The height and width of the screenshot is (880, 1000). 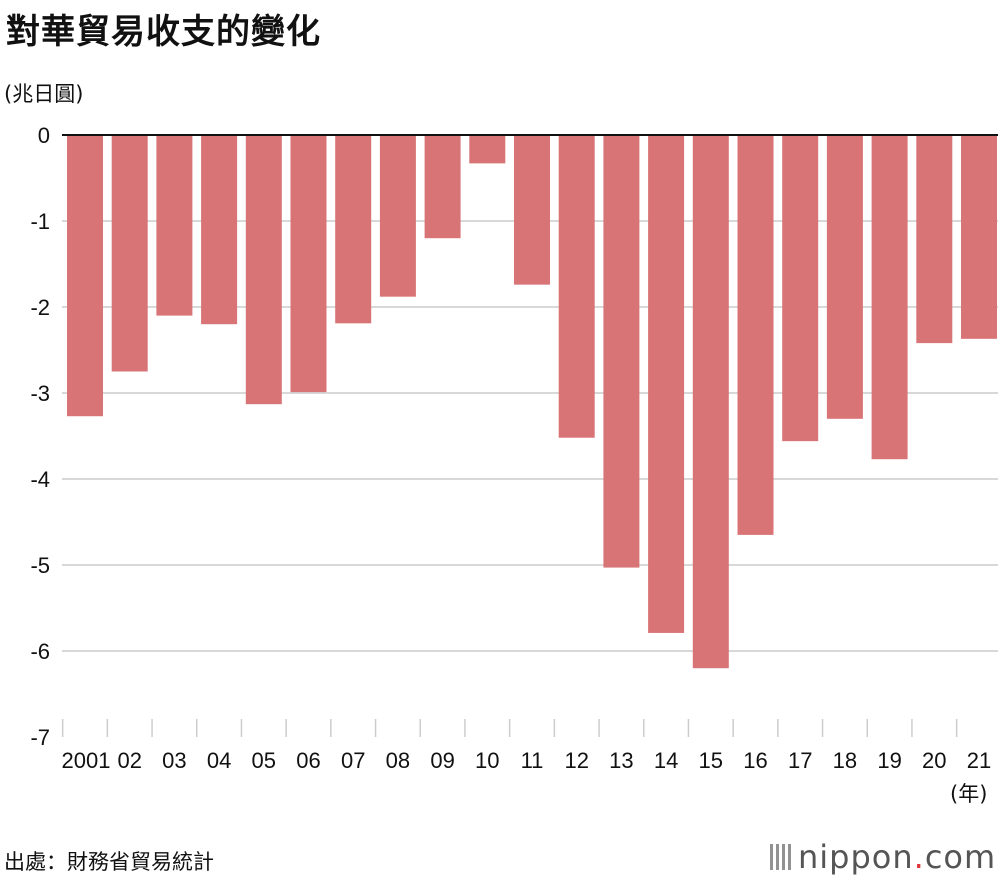 I want to click on x-tick-label: 21, so click(x=979, y=760).